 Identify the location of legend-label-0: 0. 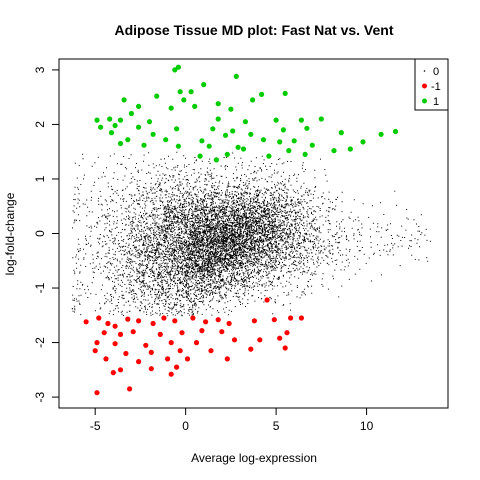
(436, 72).